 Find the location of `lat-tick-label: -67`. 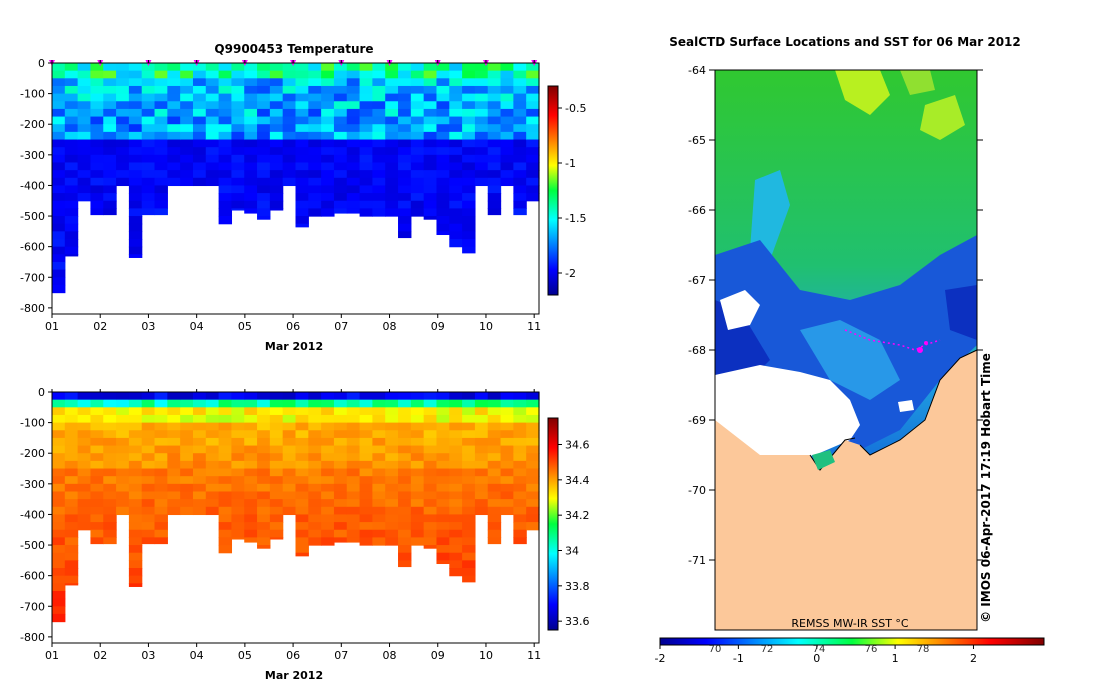

lat-tick-label: -67 is located at coordinates (697, 280).